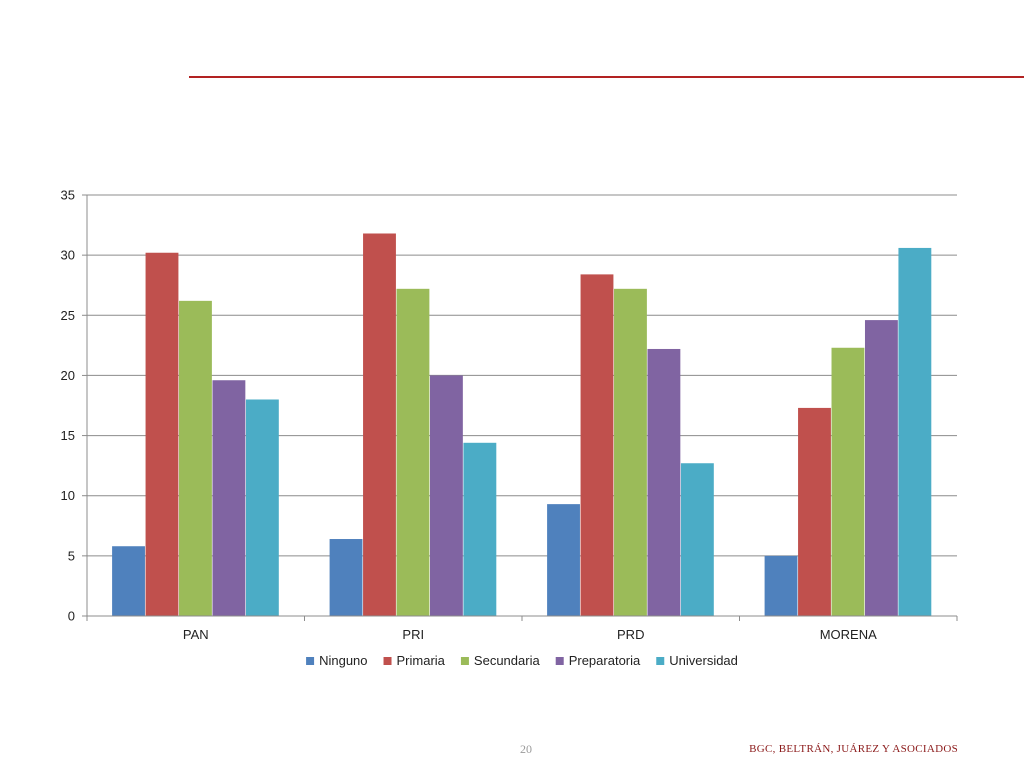  What do you see at coordinates (68, 195) in the screenshot?
I see `y-tick-label: 35` at bounding box center [68, 195].